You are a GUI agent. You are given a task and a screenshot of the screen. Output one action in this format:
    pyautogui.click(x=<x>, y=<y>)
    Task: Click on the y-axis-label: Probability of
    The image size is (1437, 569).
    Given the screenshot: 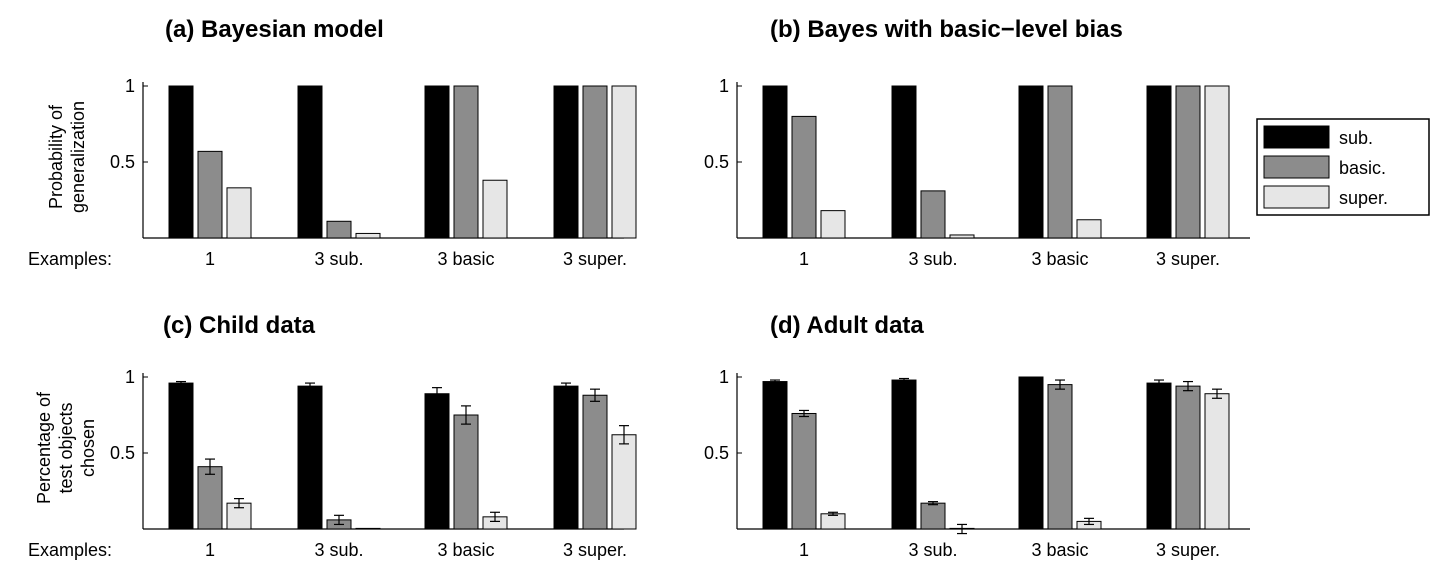 What is the action you would take?
    pyautogui.click(x=56, y=156)
    